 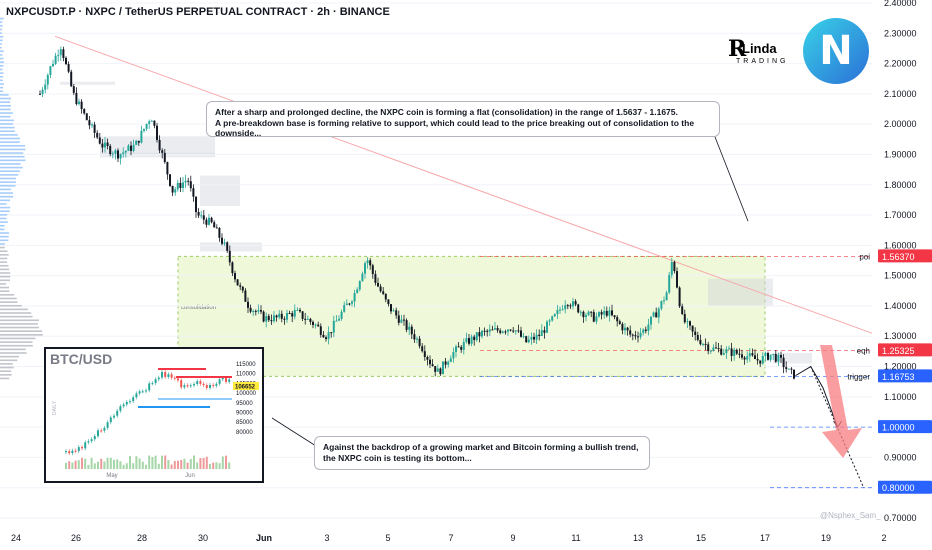 What do you see at coordinates (246, 375) in the screenshot?
I see `inset-y-tick: 110000` at bounding box center [246, 375].